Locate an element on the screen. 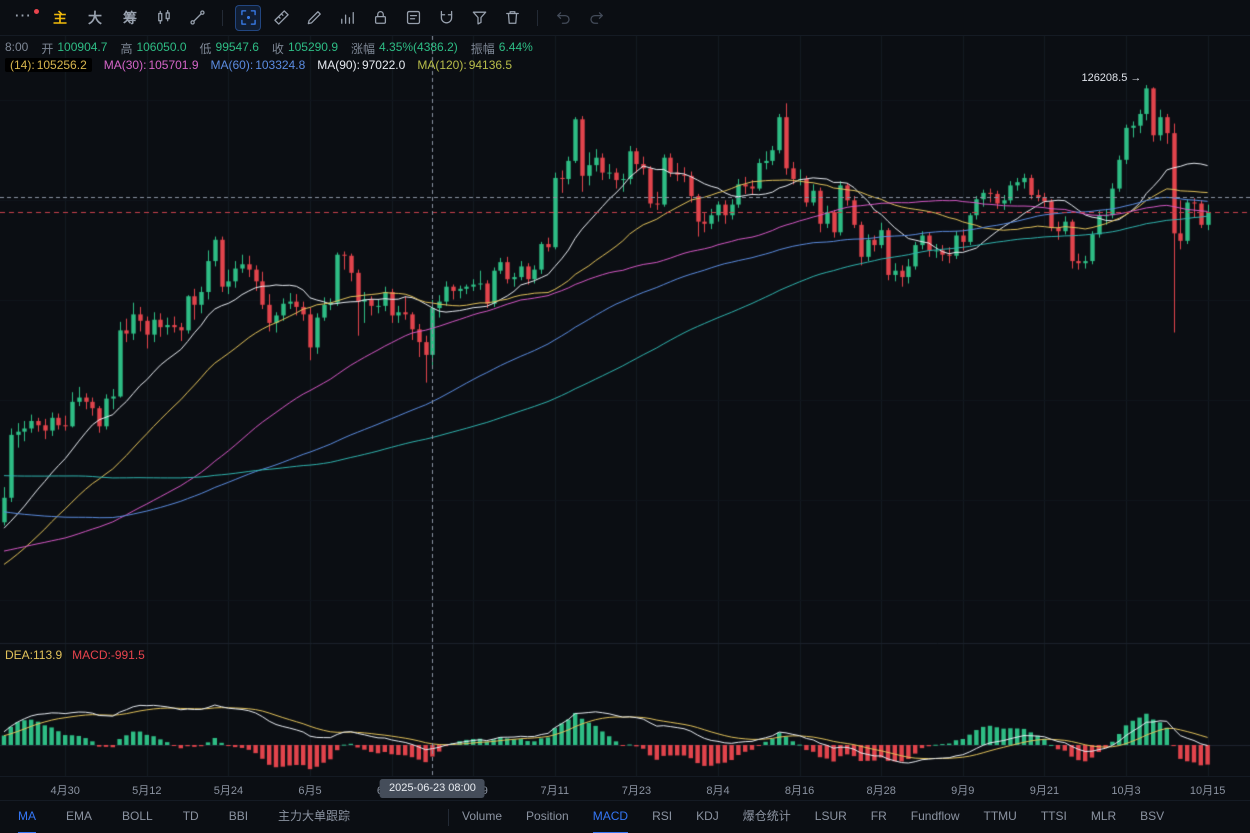  x-axis-label: 10月15 is located at coordinates (1207, 791).